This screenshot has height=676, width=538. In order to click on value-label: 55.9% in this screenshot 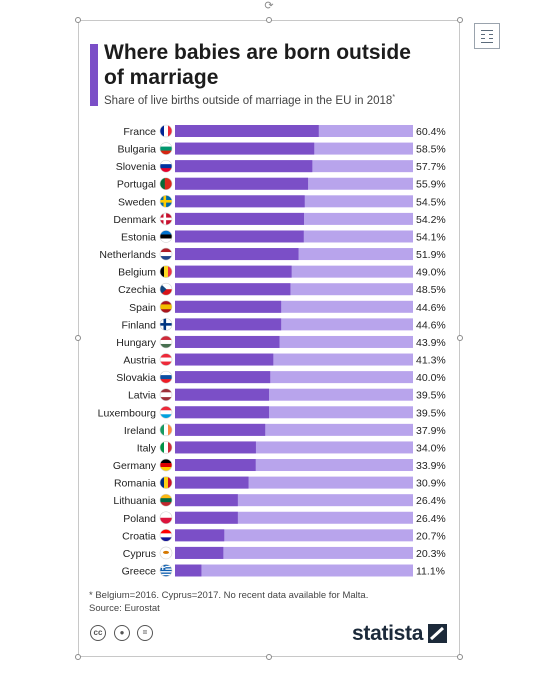, I will do `click(431, 185)`.